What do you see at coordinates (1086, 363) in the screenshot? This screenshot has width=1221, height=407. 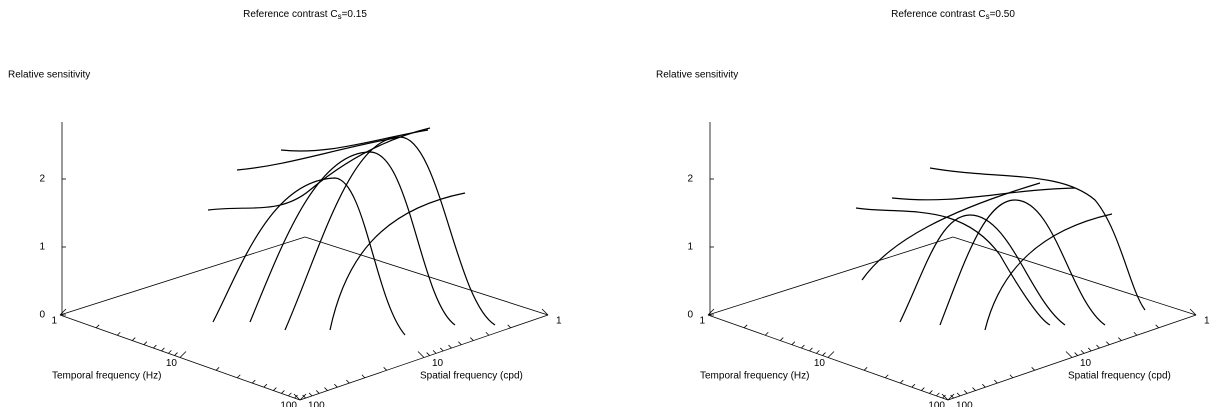 I see `y-tick-label: 10` at bounding box center [1086, 363].